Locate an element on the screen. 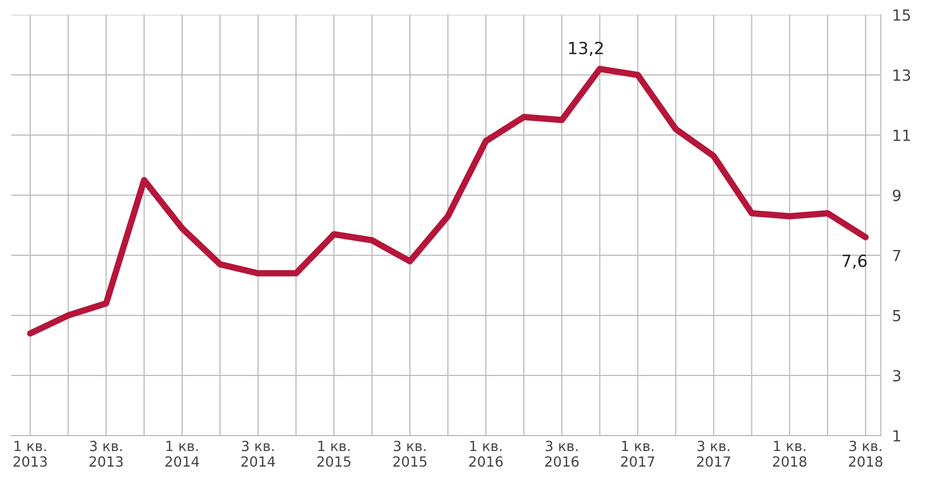  x-tick-label: 1 кв. 2016 is located at coordinates (486, 453).